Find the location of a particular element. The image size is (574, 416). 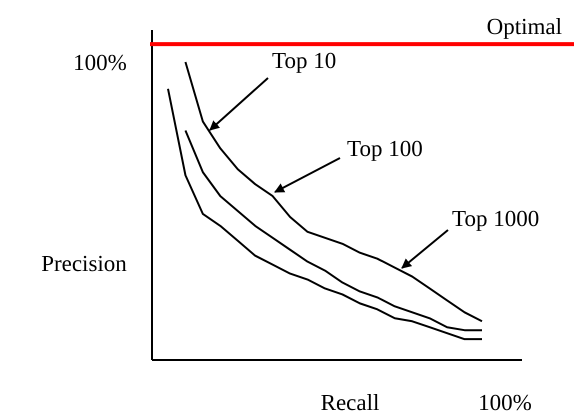

annotation: Top 100 is located at coordinates (385, 148).